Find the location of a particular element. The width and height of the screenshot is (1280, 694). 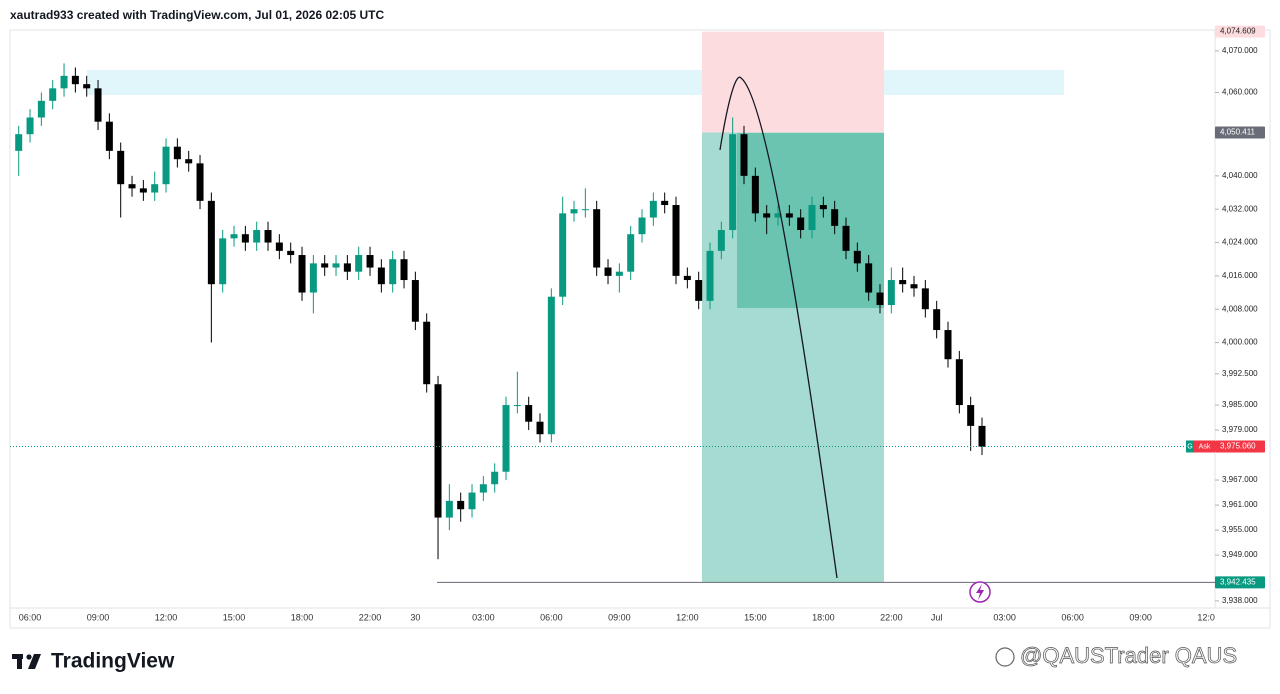

ask-badge: Ask is located at coordinates (1205, 446).